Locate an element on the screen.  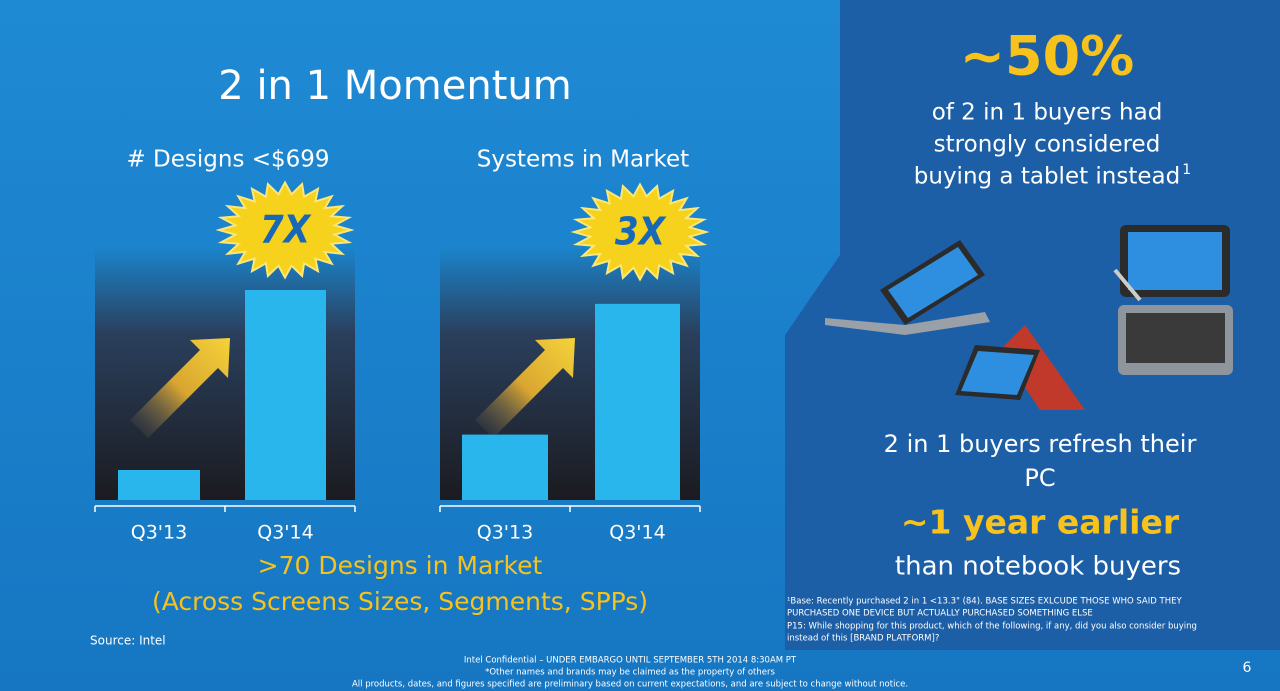
stat-text: buying a tablet instead is located at coordinates (1047, 177).